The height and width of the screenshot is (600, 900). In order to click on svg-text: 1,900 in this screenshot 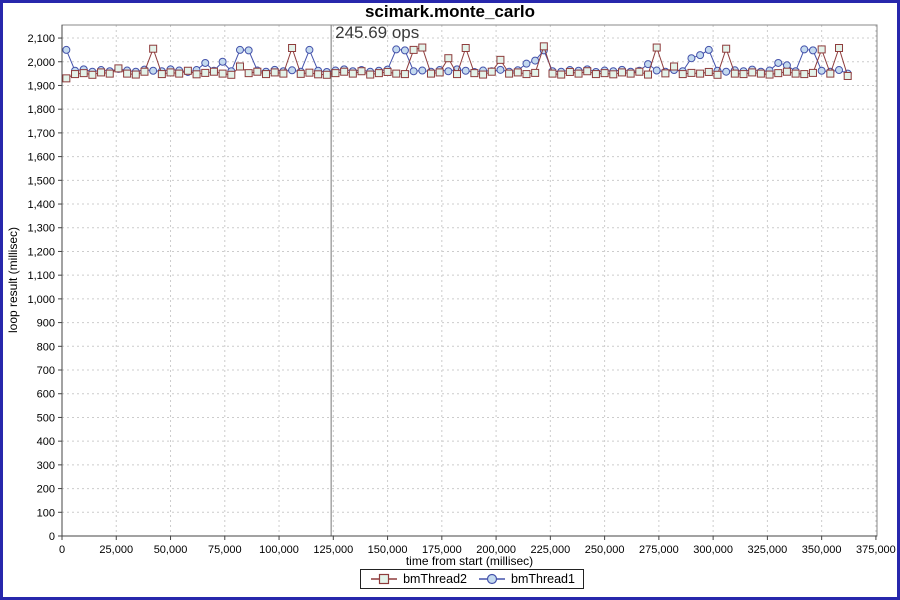, I will do `click(41, 86)`.